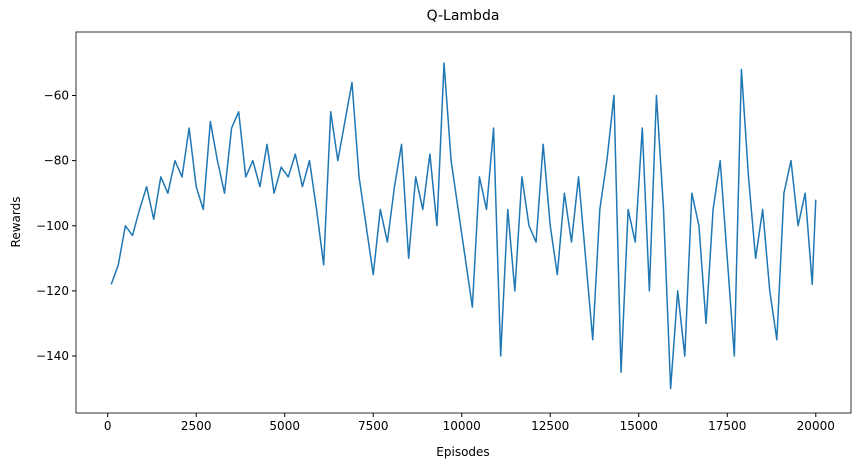  Describe the element at coordinates (462, 452) in the screenshot. I see `x-axis-label: Episodes` at that location.